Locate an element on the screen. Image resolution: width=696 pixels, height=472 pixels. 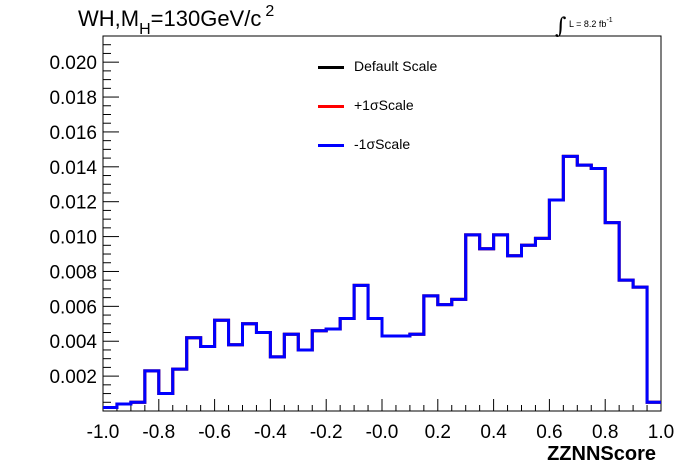
legend-item-minus: -1σScale is located at coordinates (364, 144).